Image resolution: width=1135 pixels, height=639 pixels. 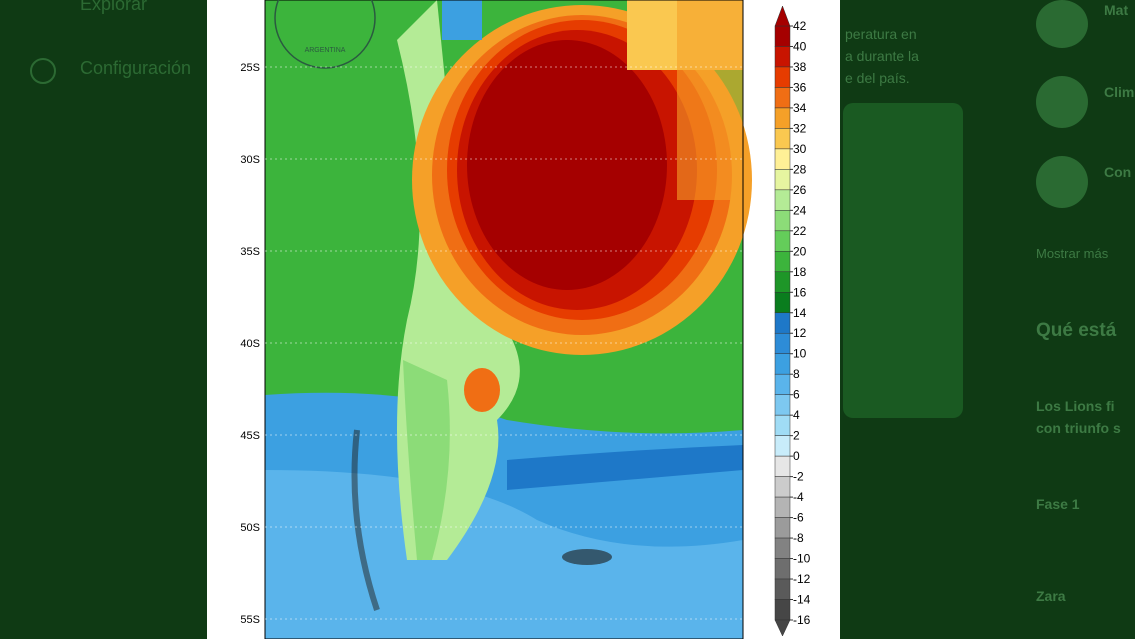 What do you see at coordinates (800, 231) in the screenshot?
I see `colorbar-label: 22` at bounding box center [800, 231].